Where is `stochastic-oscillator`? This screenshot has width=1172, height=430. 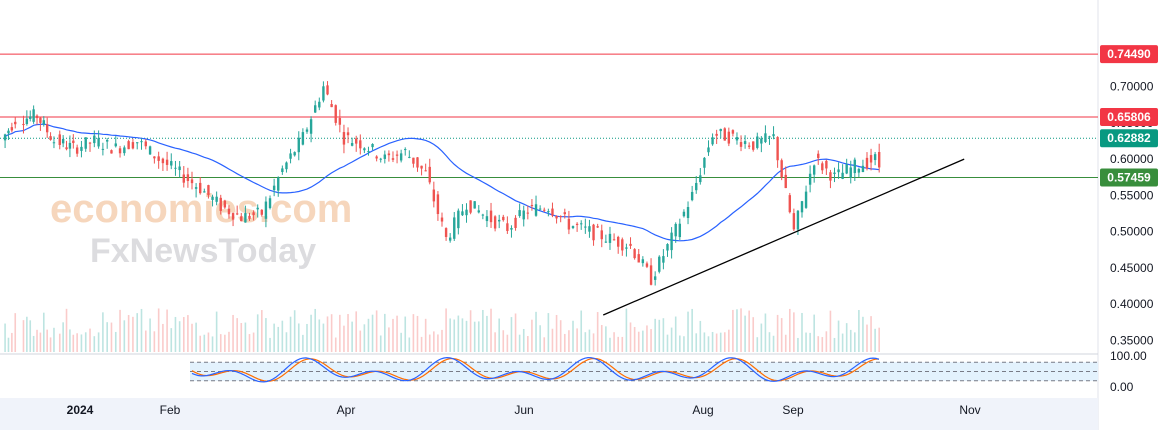 stochastic-oscillator is located at coordinates (644, 369).